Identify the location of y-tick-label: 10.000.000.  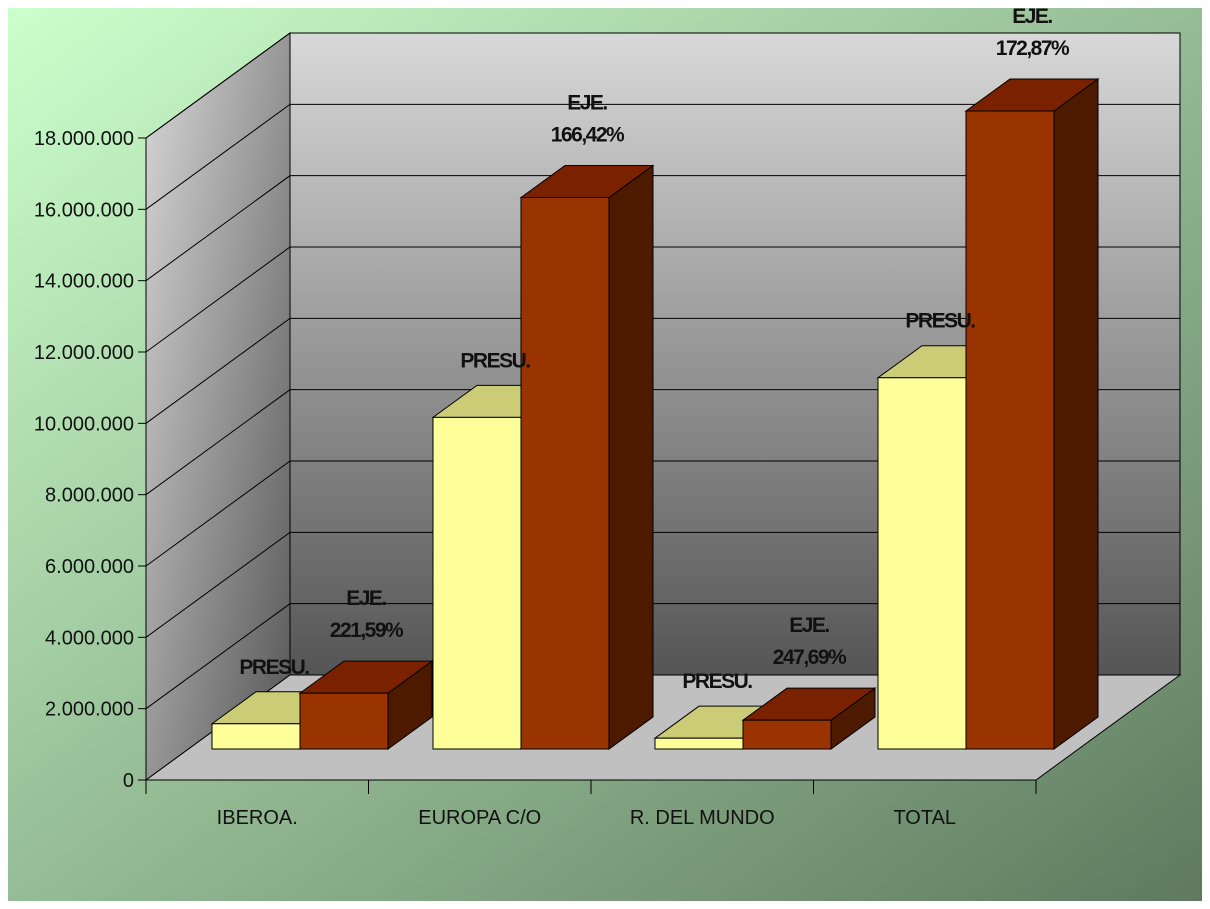
(84, 424).